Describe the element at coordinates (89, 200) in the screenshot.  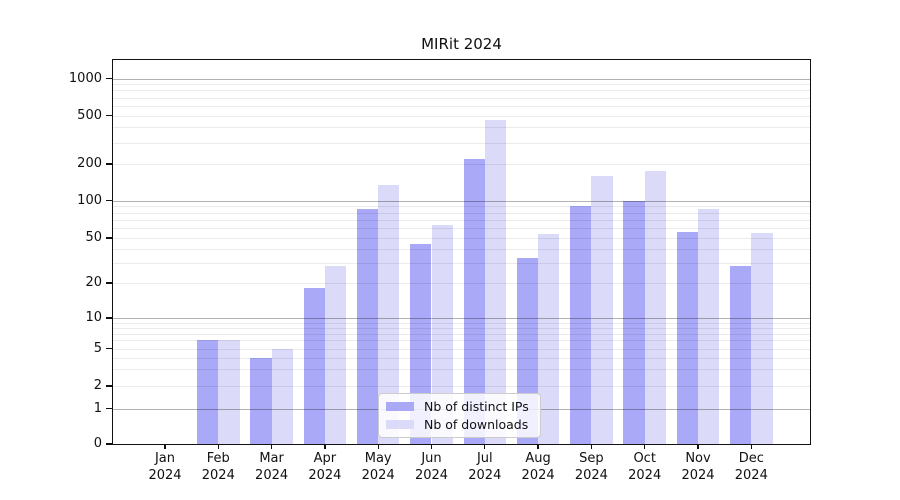
I see `y-tick-label: 100` at that location.